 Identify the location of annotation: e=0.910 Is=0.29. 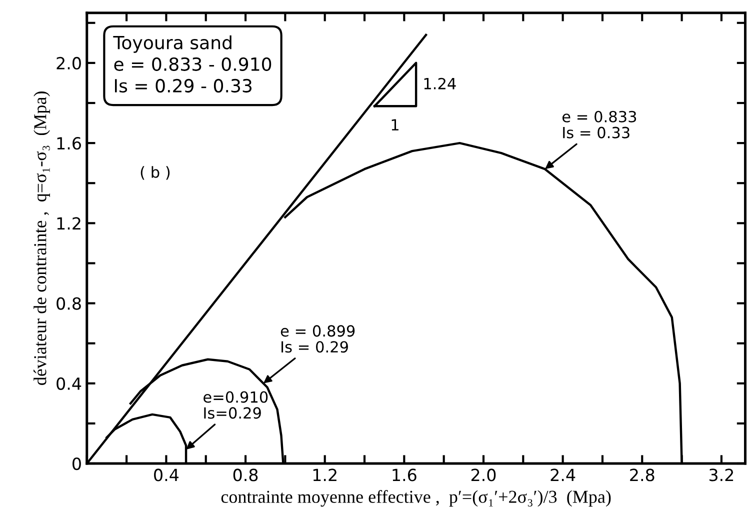
(236, 405).